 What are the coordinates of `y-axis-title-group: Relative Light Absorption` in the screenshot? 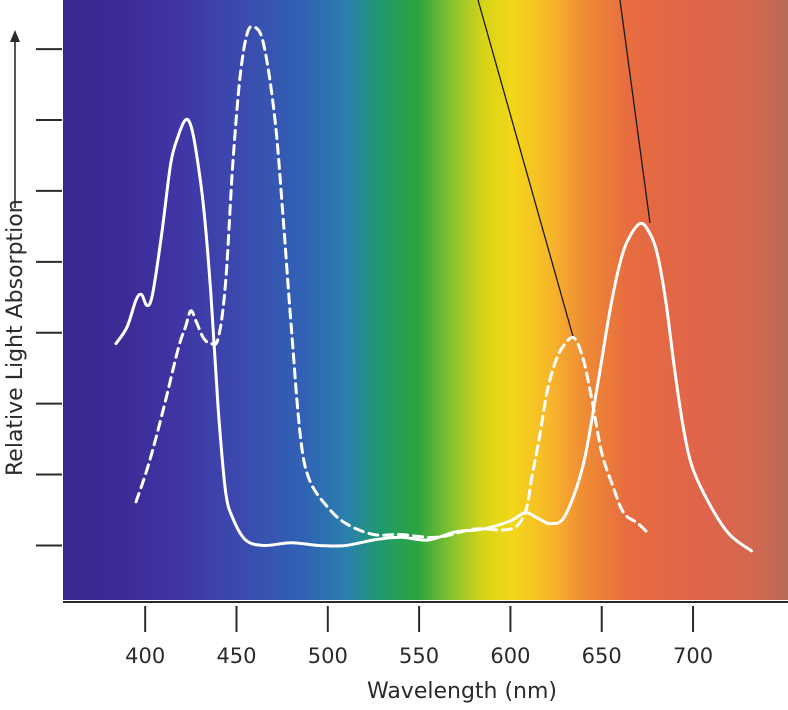 It's located at (15, 253).